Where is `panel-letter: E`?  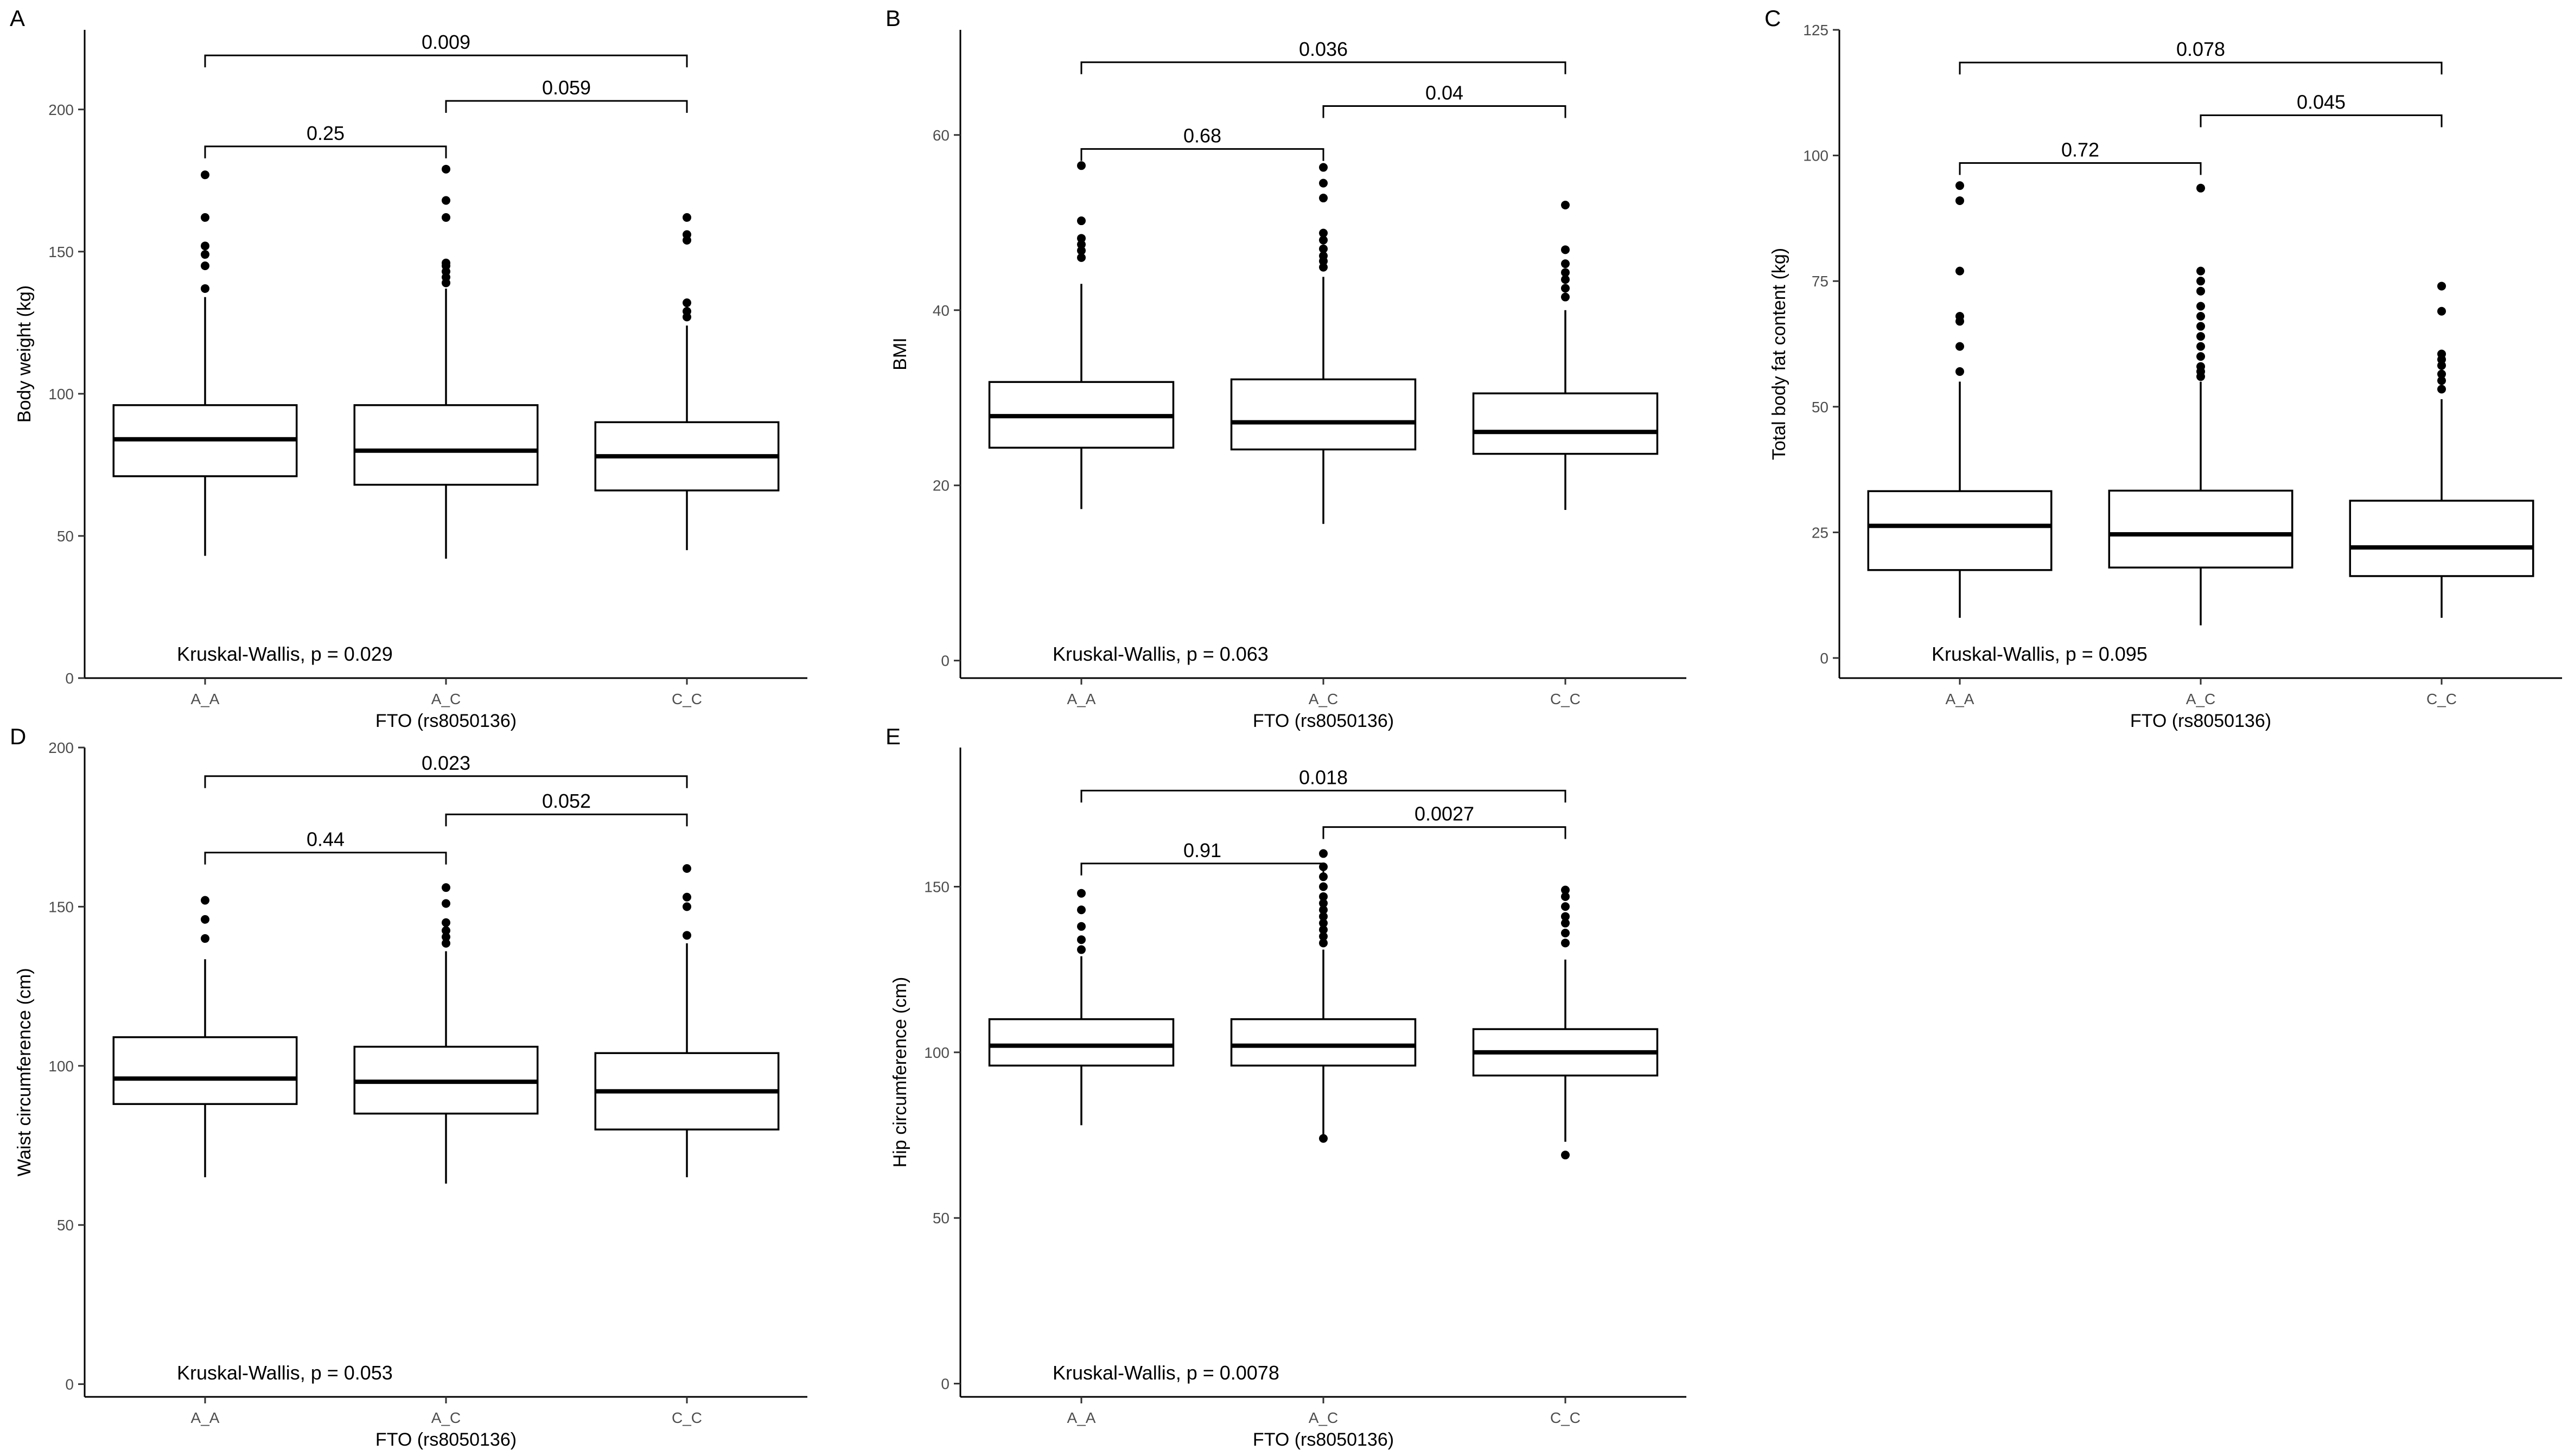 panel-letter: E is located at coordinates (893, 736).